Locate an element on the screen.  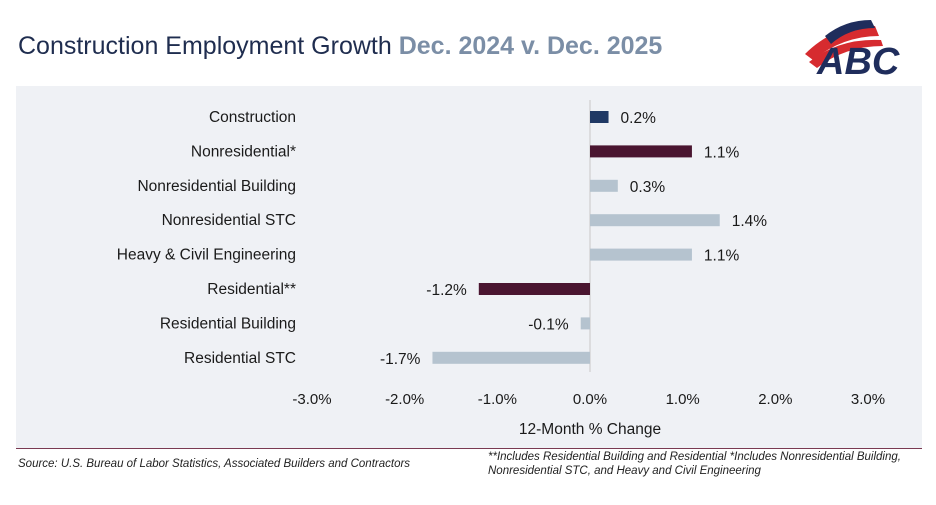
data-label: 0.3% is located at coordinates (648, 187).